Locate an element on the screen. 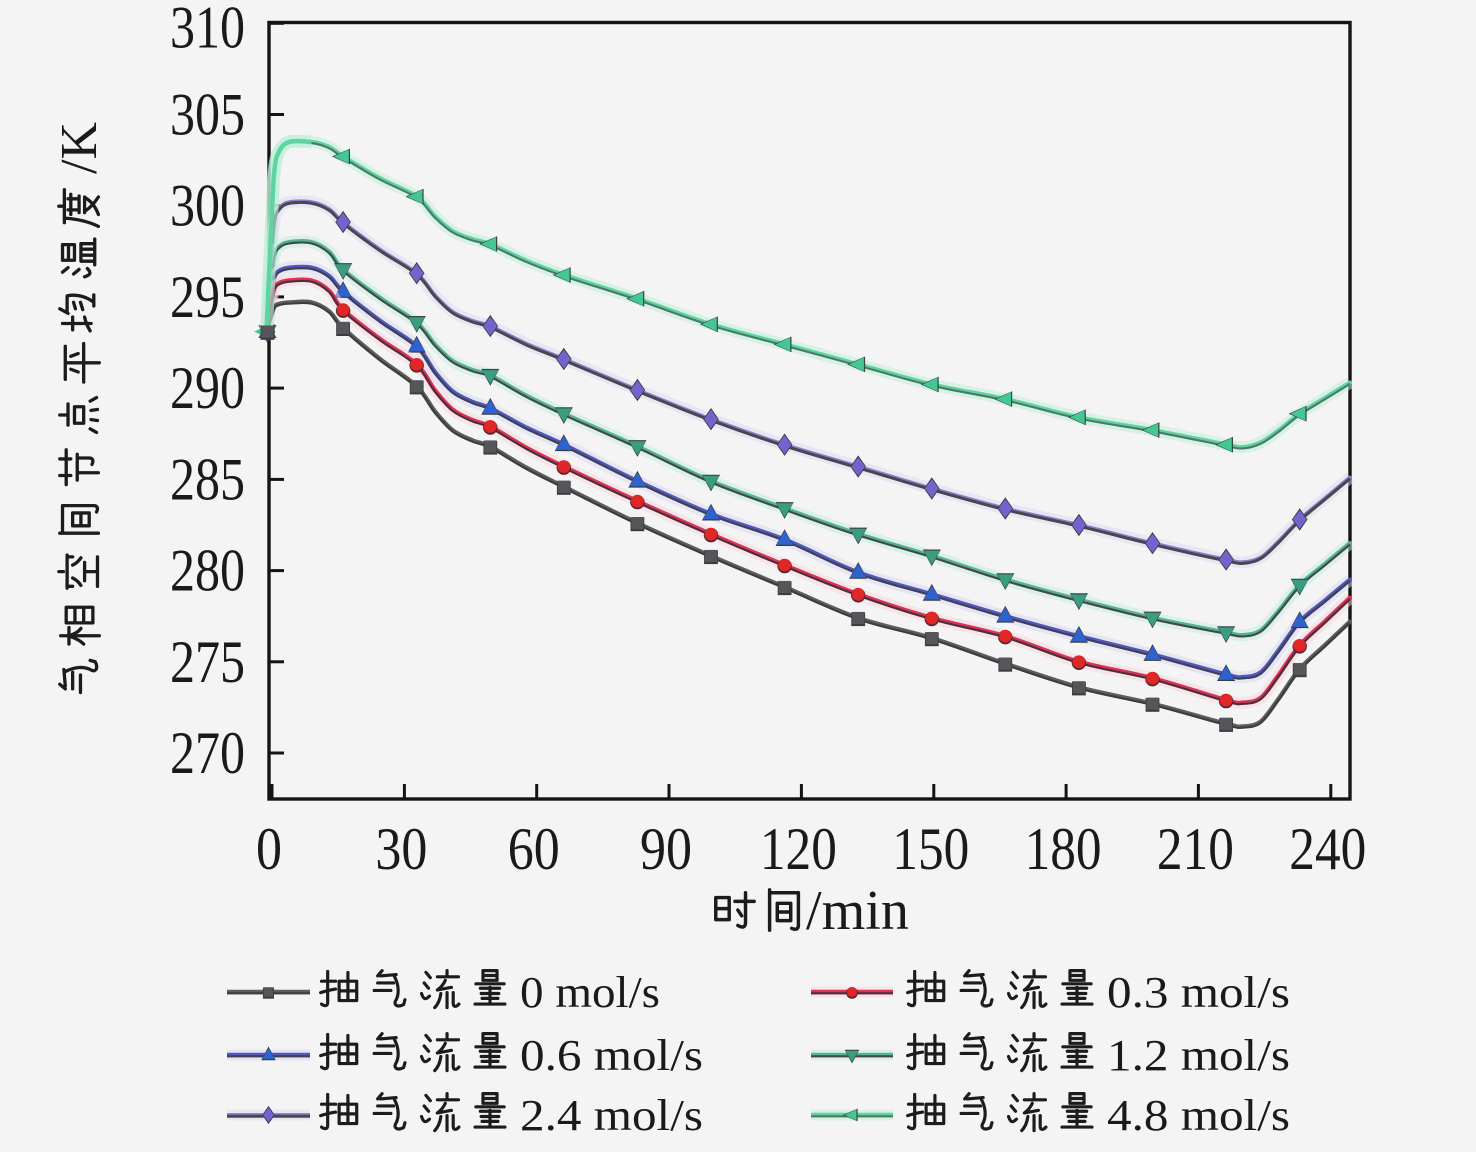  svg-text: 90 is located at coordinates (666, 849).